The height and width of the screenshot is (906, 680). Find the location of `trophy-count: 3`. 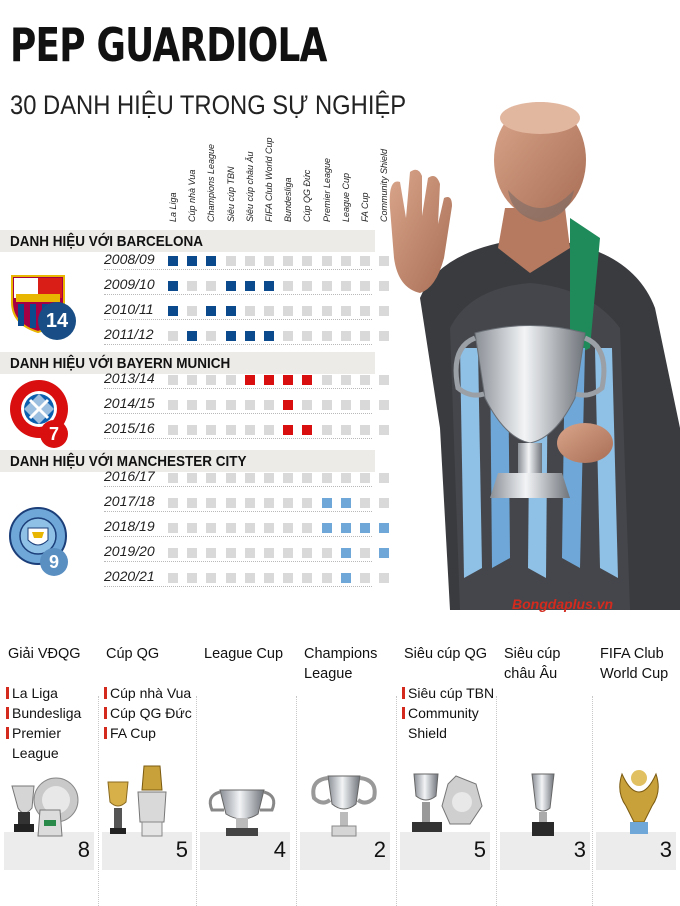

trophy-count: 3 is located at coordinates (665, 849).